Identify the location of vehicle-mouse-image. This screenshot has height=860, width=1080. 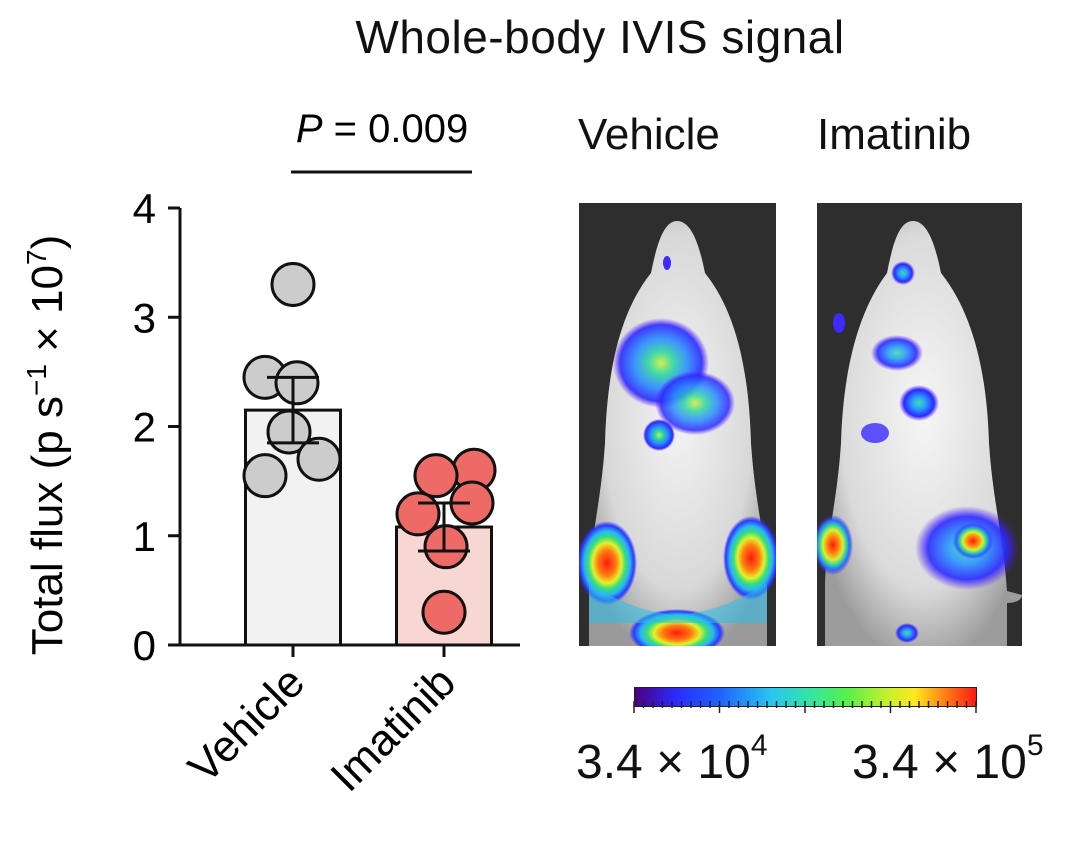
(677, 424).